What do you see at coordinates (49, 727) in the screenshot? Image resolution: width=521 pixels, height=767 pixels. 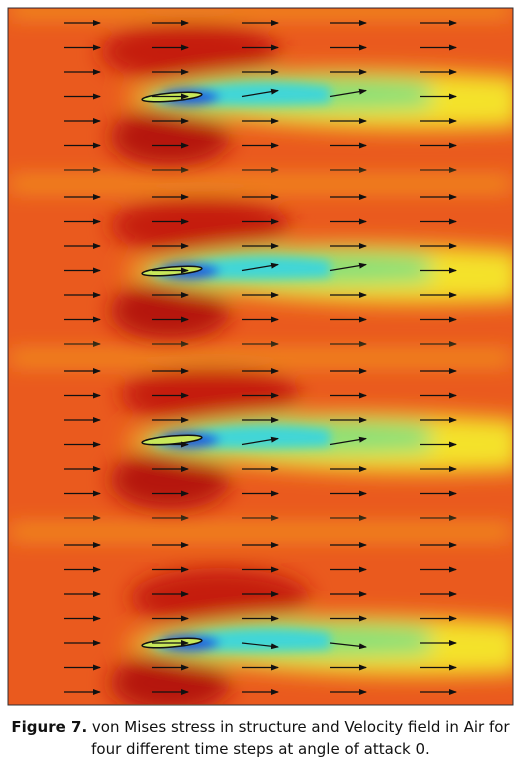 I see `figure-label: Figure 7.` at bounding box center [49, 727].